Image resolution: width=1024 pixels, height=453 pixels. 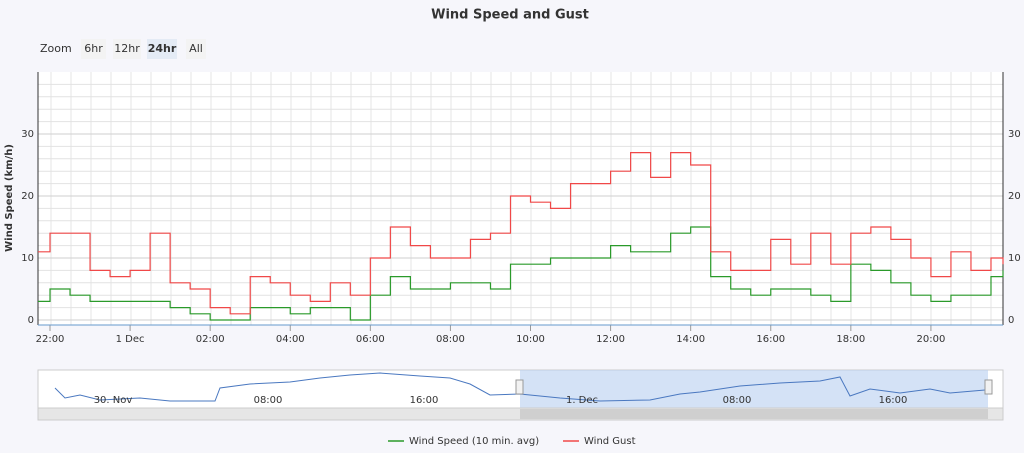 I want to click on x-tick-label: 12:00, so click(x=610, y=339).